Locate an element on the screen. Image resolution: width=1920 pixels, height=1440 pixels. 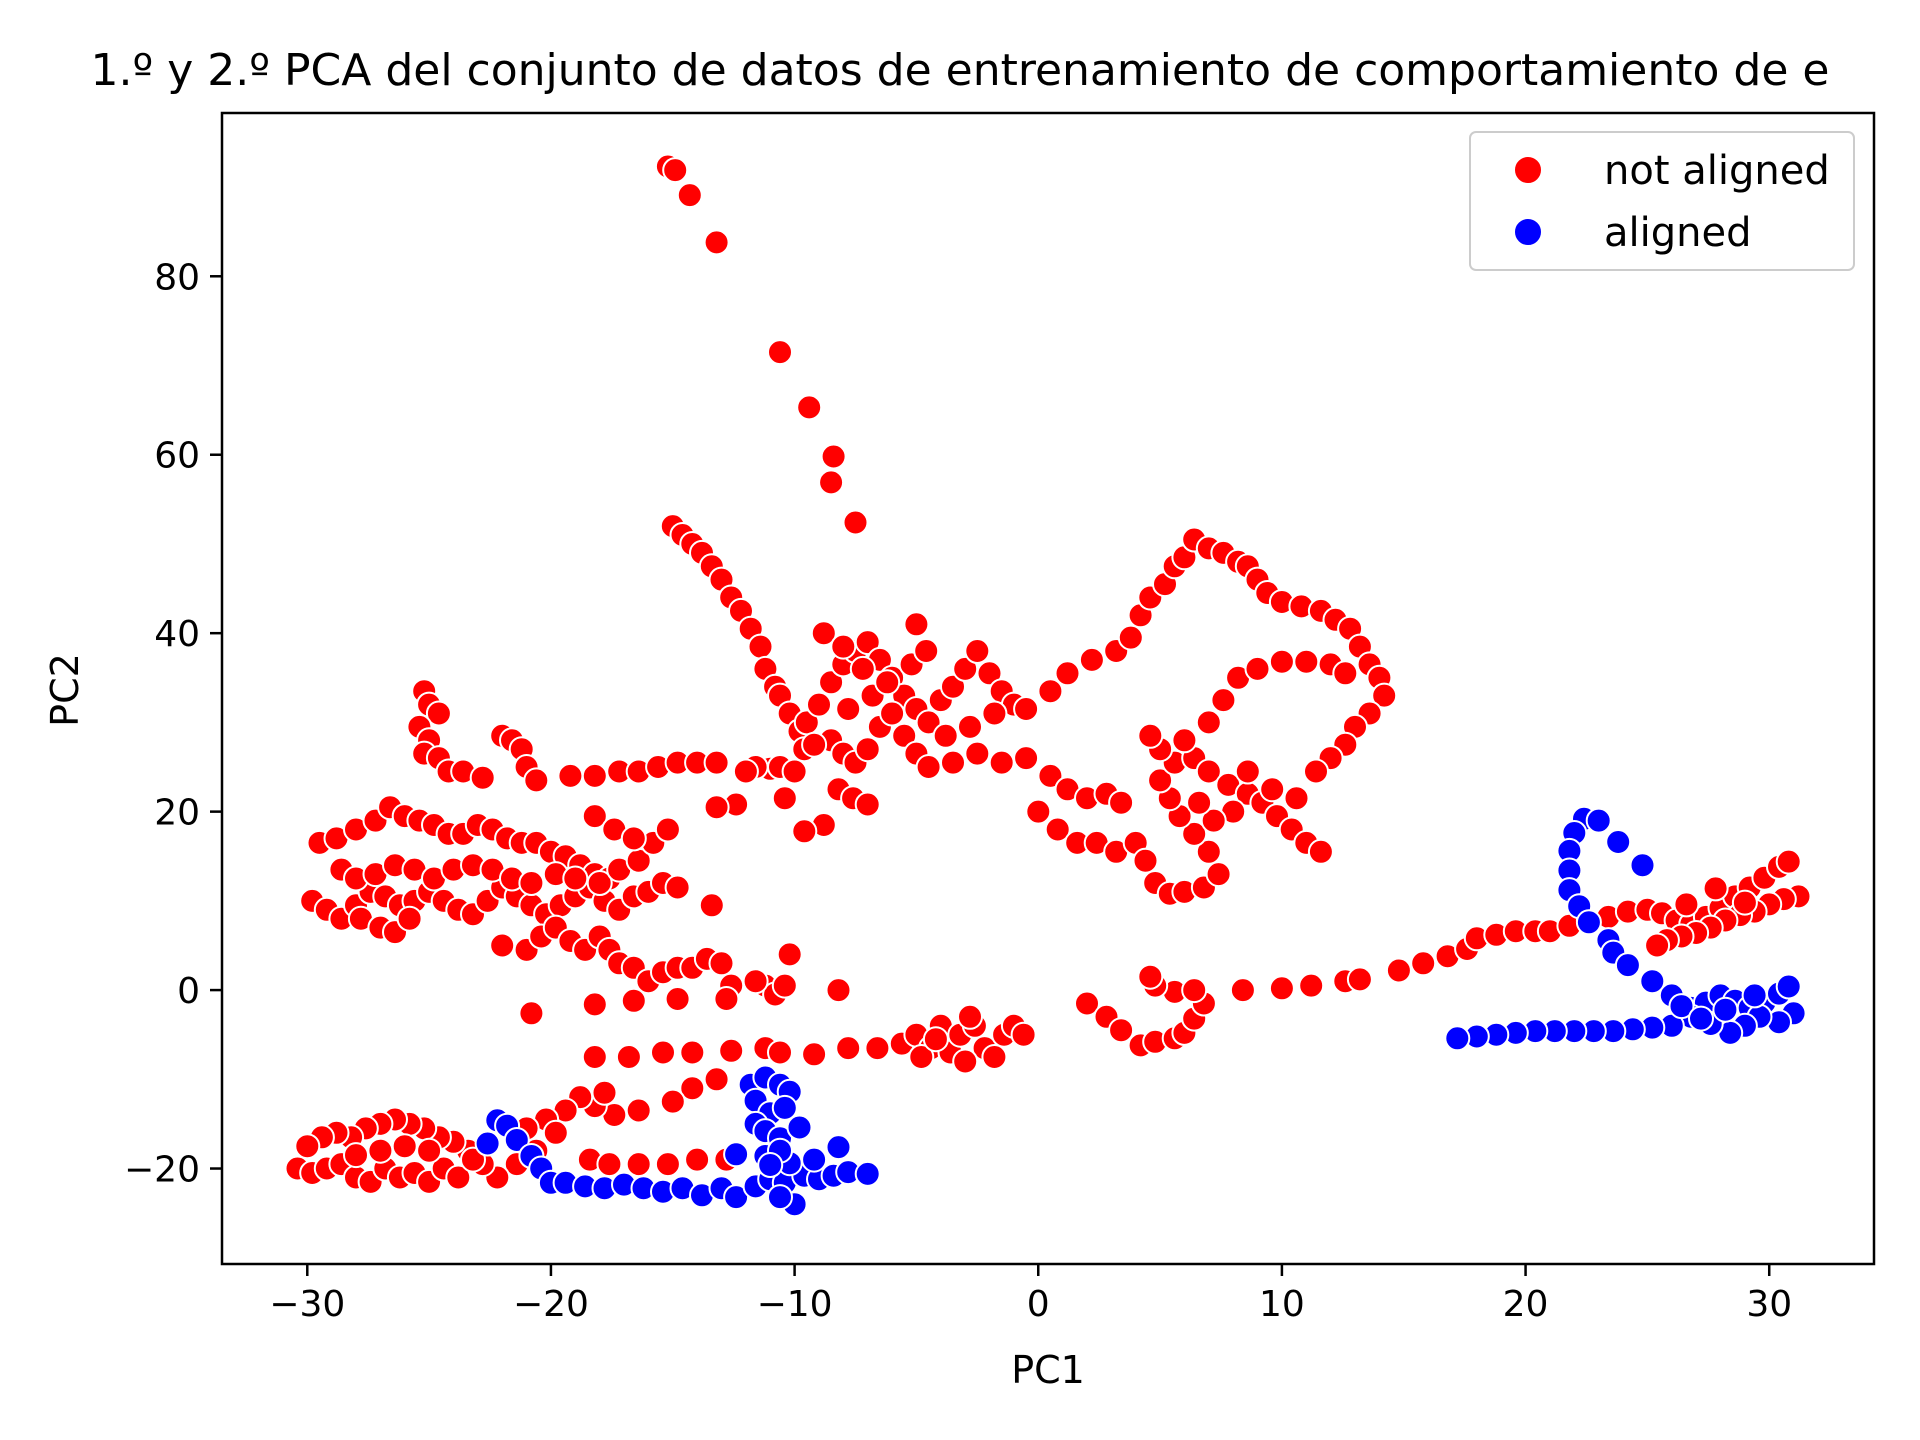
x-tick-label: 10 is located at coordinates (1282, 1304).